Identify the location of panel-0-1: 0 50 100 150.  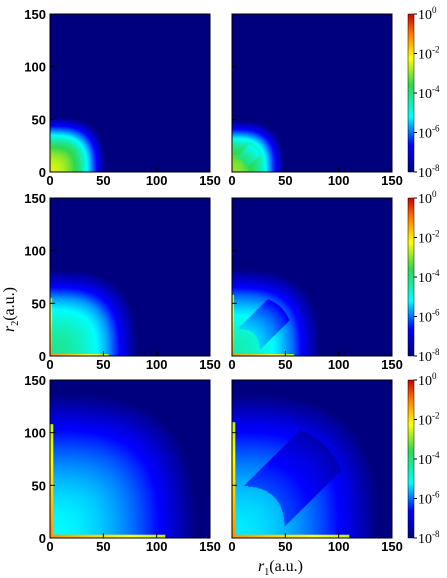
(315, 100).